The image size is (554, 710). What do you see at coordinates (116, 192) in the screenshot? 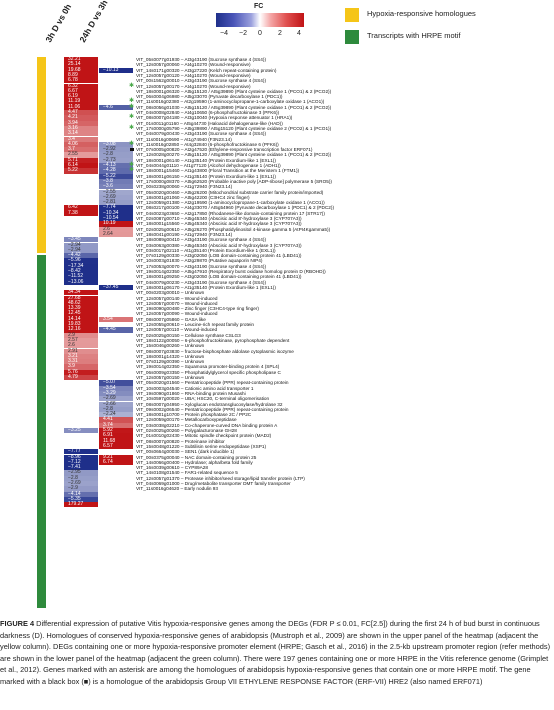
I see `heat-cell-24h: −2.55` at bounding box center [116, 192].